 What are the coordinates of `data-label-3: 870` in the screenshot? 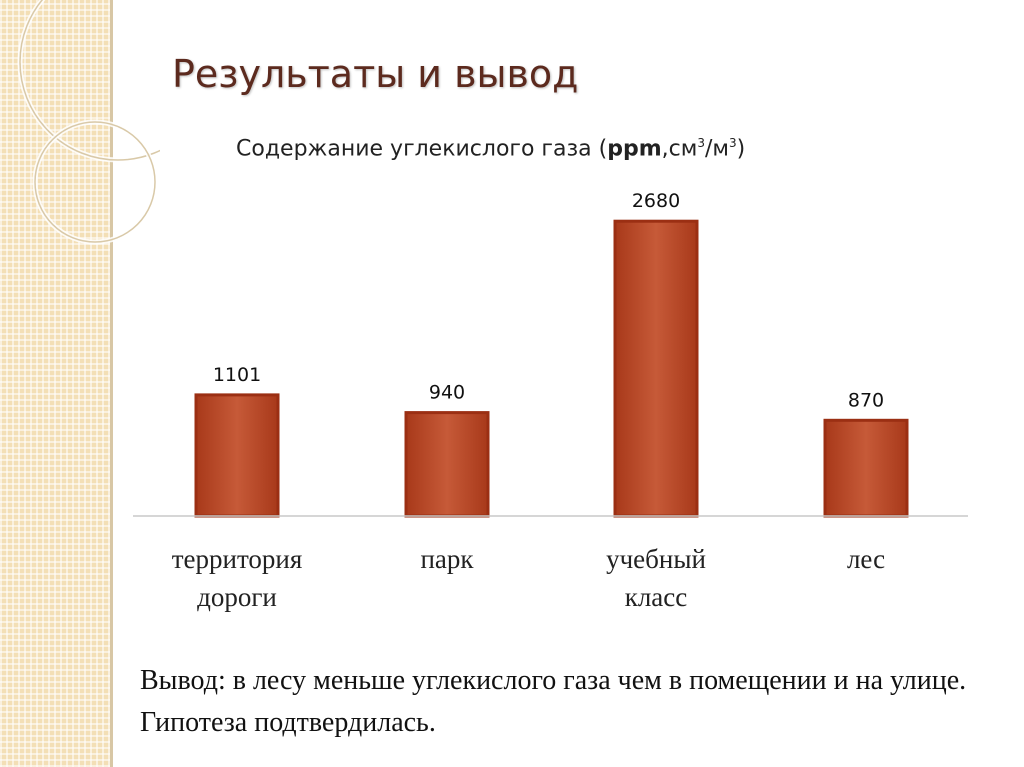 It's located at (866, 400).